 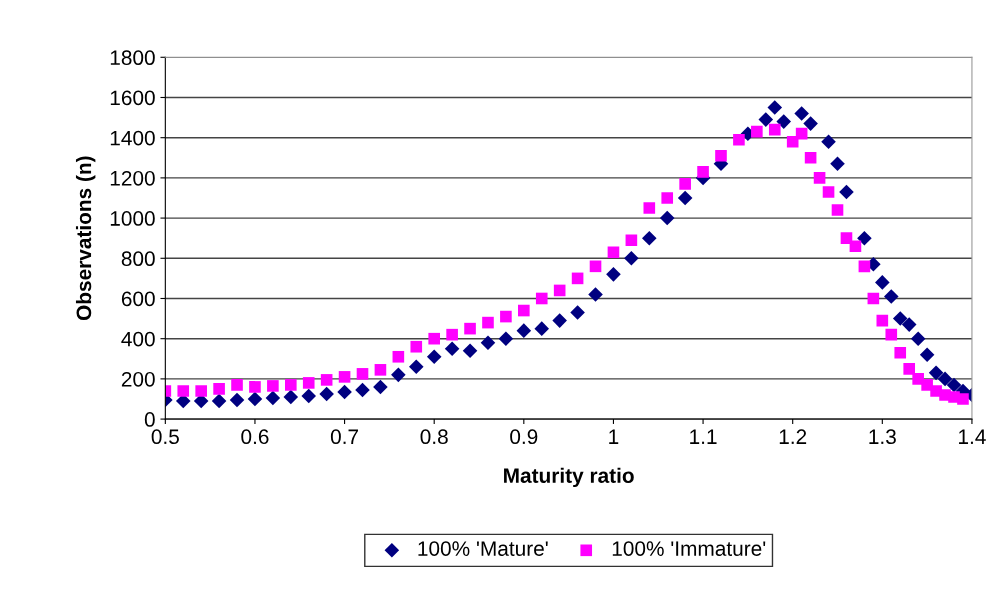 What do you see at coordinates (165, 437) in the screenshot?
I see `x-tick-label: 0.5` at bounding box center [165, 437].